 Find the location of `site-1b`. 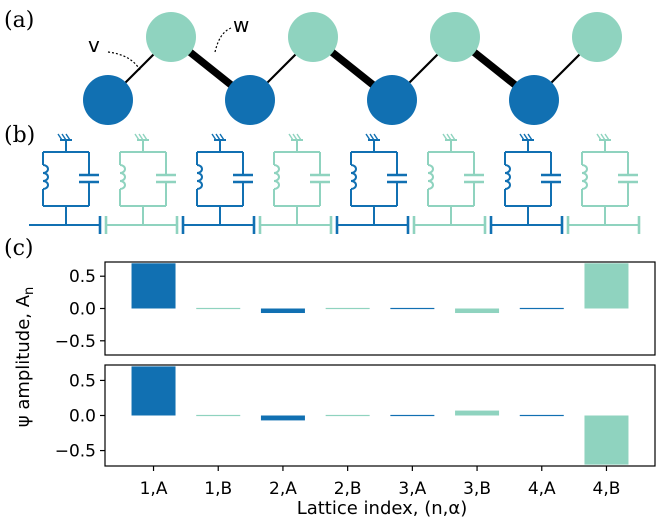

site-1b is located at coordinates (171, 37).